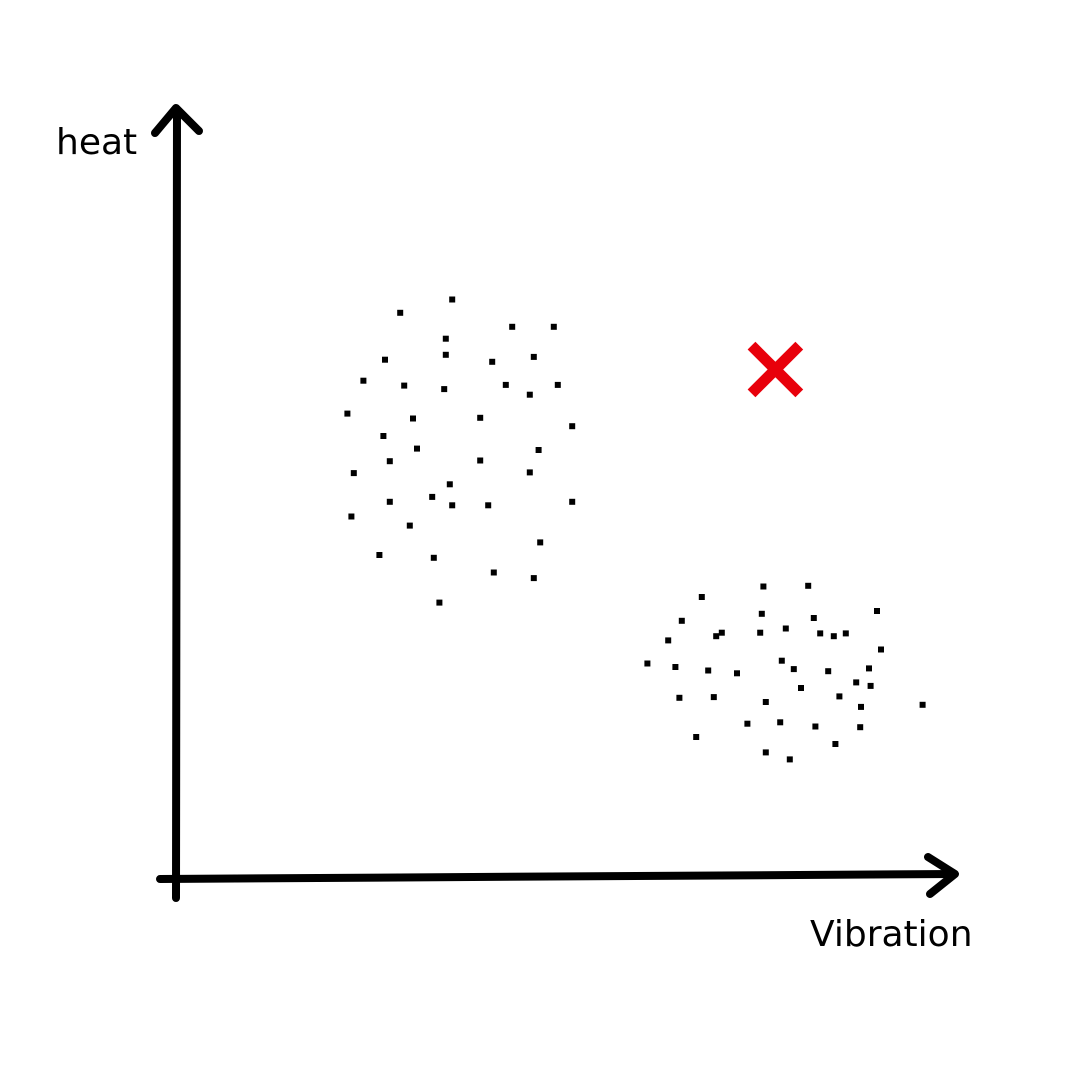 Image resolution: width=1080 pixels, height=1080 pixels. What do you see at coordinates (177, 120) in the screenshot?
I see `y-axis-arrowhead` at bounding box center [177, 120].